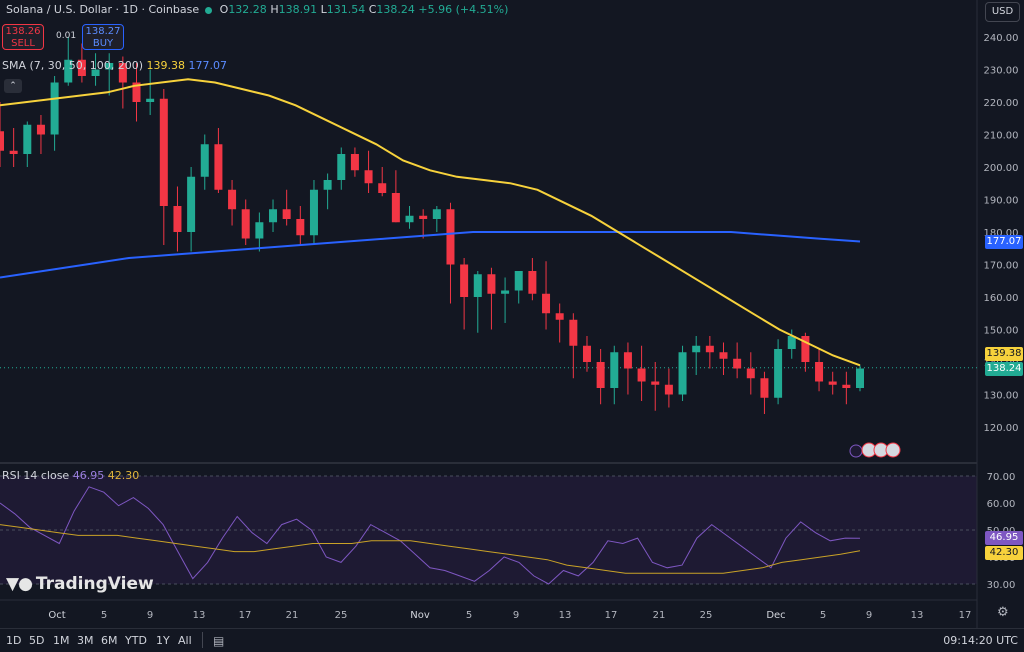 This screenshot has height=652, width=1024. Describe the element at coordinates (202, 640) in the screenshot. I see `toolbar-divider` at that location.